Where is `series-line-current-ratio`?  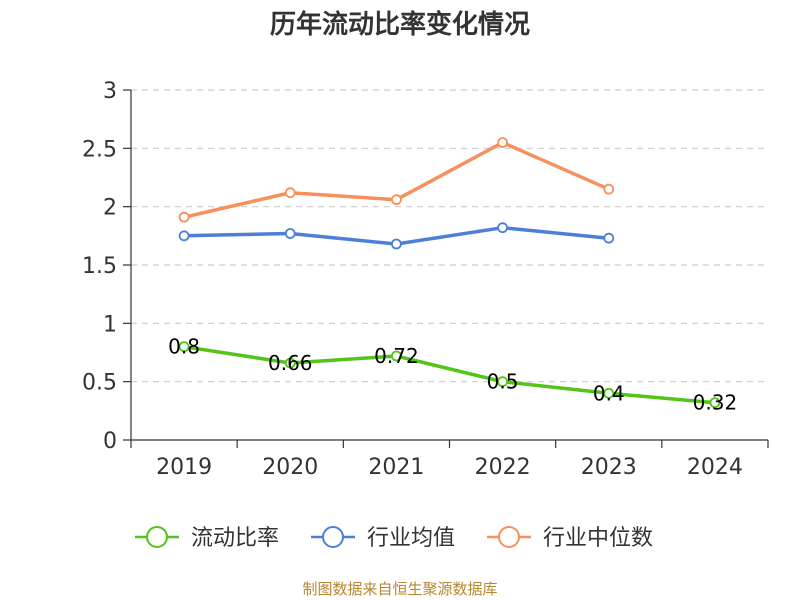
series-line-current-ratio is located at coordinates (449, 374).